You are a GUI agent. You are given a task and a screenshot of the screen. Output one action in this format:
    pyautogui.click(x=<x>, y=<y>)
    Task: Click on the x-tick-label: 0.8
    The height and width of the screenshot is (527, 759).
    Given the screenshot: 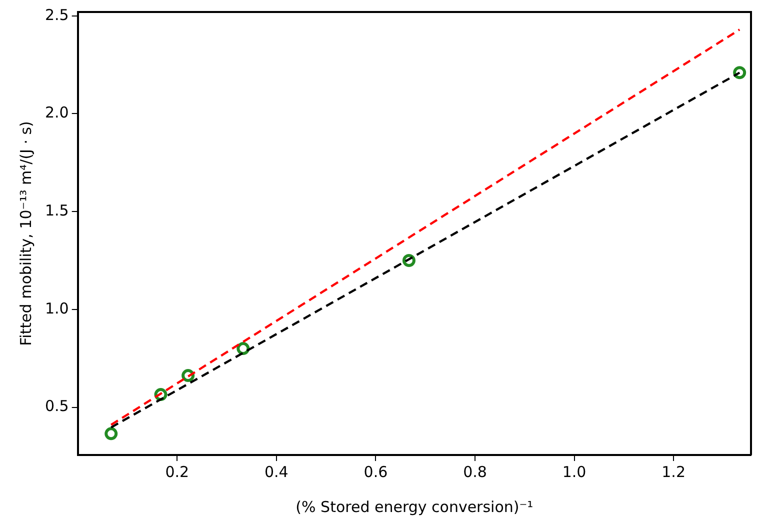 What is the action you would take?
    pyautogui.click(x=475, y=471)
    